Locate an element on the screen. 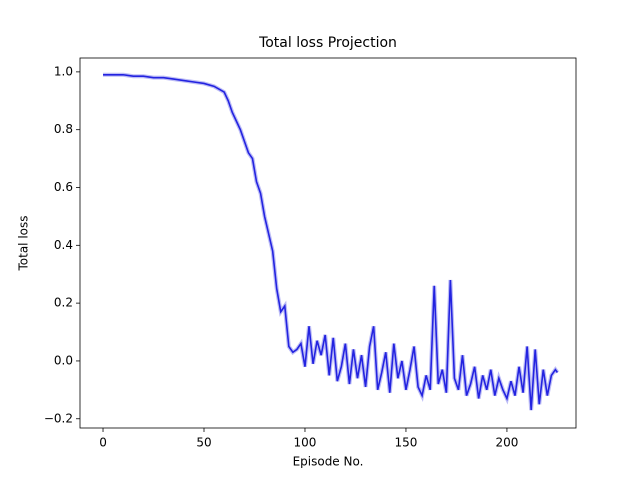  y-tick-label: 0.0 is located at coordinates (63, 360).